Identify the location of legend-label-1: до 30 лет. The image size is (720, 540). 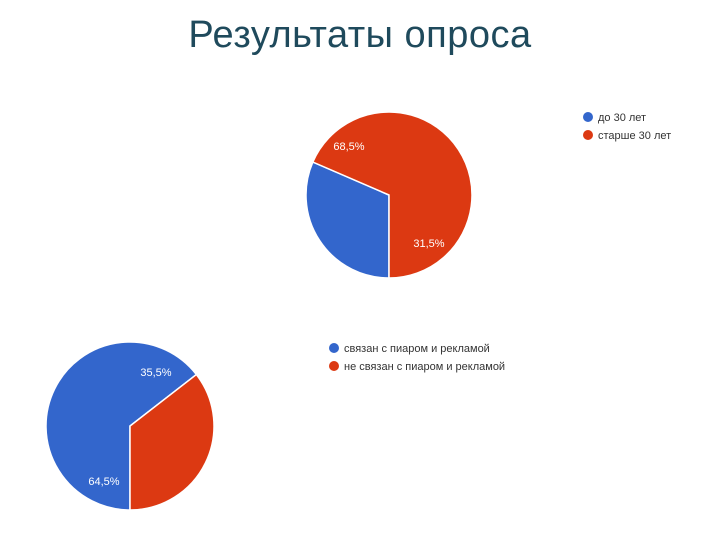
(622, 118).